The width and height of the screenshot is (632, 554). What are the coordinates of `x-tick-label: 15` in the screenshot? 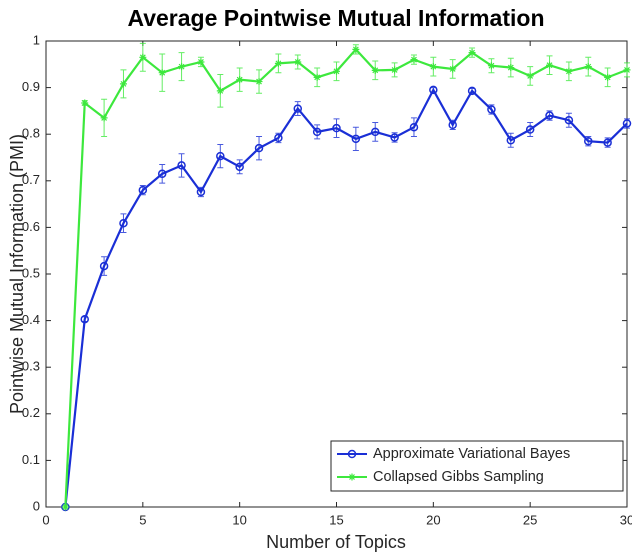 It's located at (336, 519).